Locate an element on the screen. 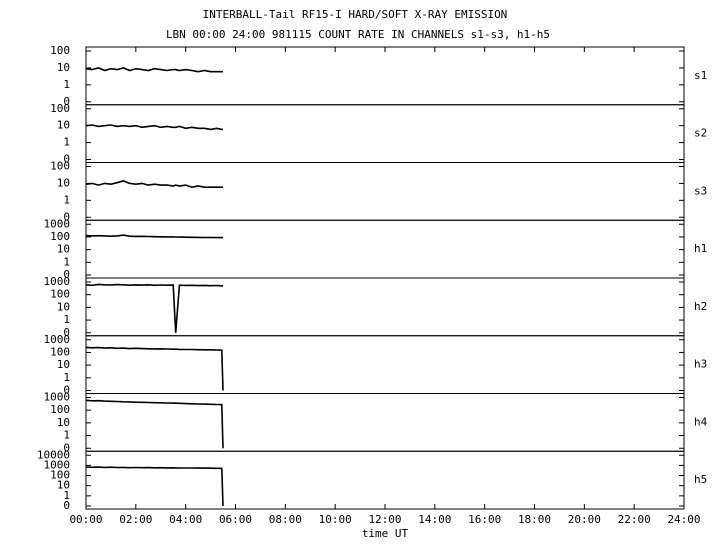  panel-label: s2 is located at coordinates (700, 133).